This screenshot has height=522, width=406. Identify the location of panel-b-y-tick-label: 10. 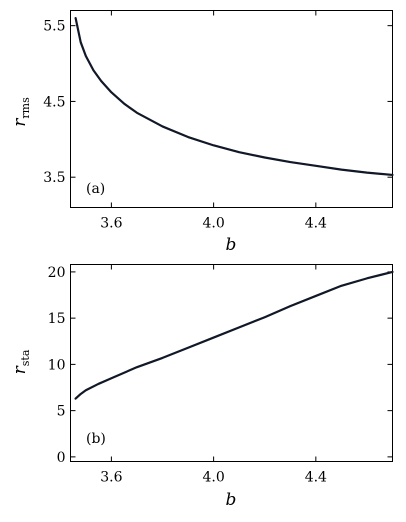
(57, 365).